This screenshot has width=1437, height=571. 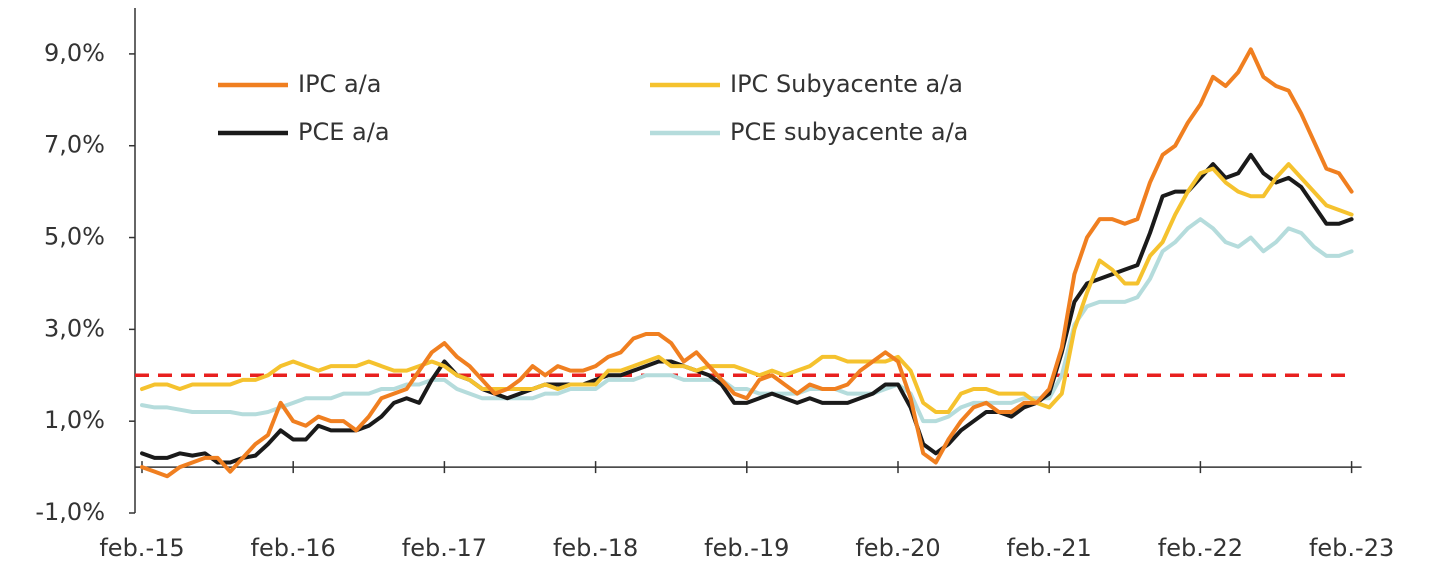 I want to click on y-tick-label: 3,0%, so click(x=74, y=328).